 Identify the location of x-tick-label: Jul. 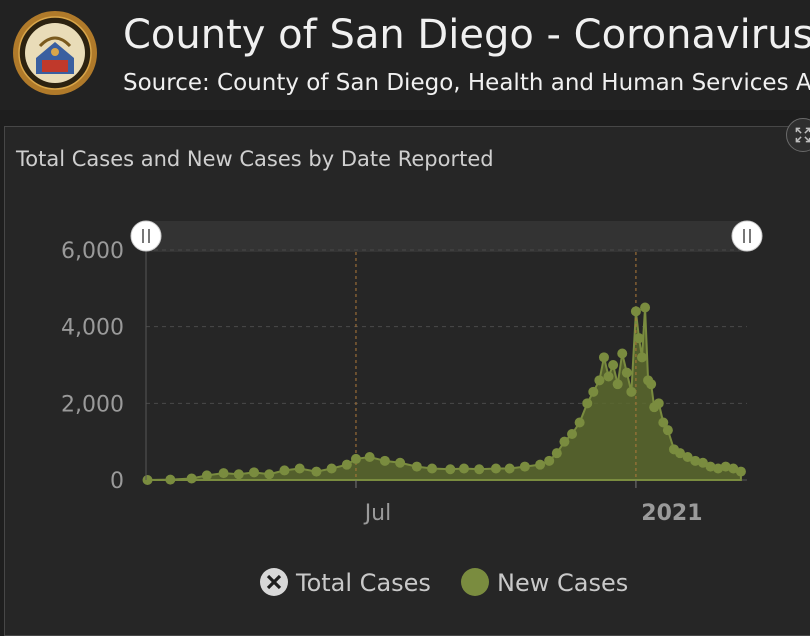
(377, 513).